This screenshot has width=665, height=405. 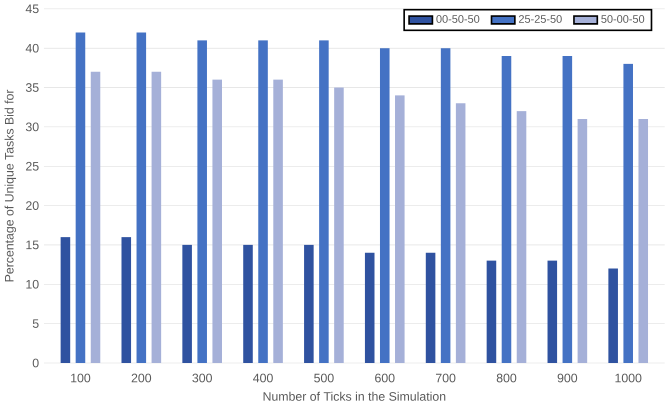 What do you see at coordinates (32, 284) in the screenshot?
I see `y-tick-label: 10` at bounding box center [32, 284].